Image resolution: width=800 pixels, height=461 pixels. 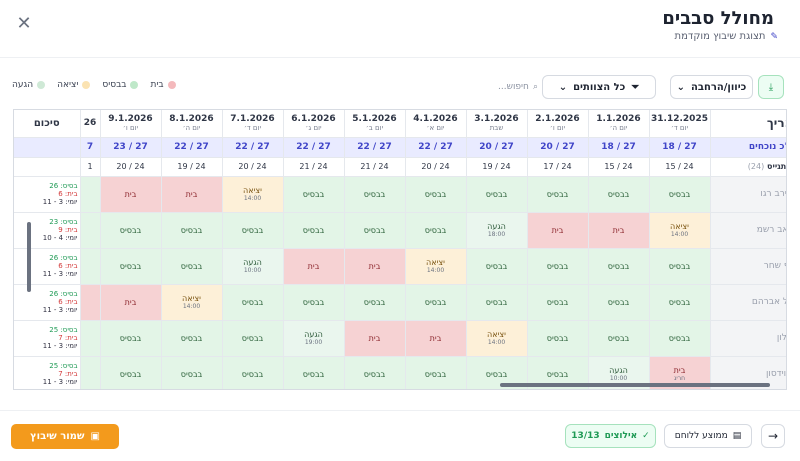 I want to click on schedule-cell: הגעה 10:00, so click(x=253, y=266).